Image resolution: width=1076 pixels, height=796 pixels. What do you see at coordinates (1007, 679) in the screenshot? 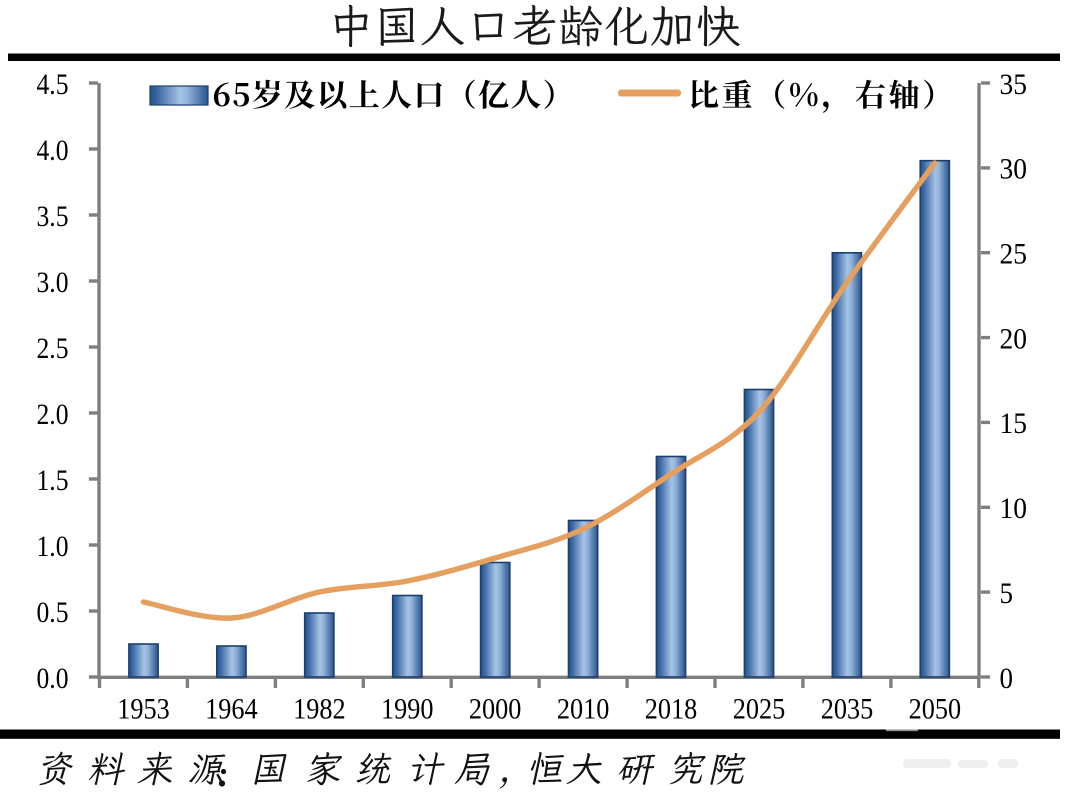
I see `svg-text: 0` at bounding box center [1007, 679].